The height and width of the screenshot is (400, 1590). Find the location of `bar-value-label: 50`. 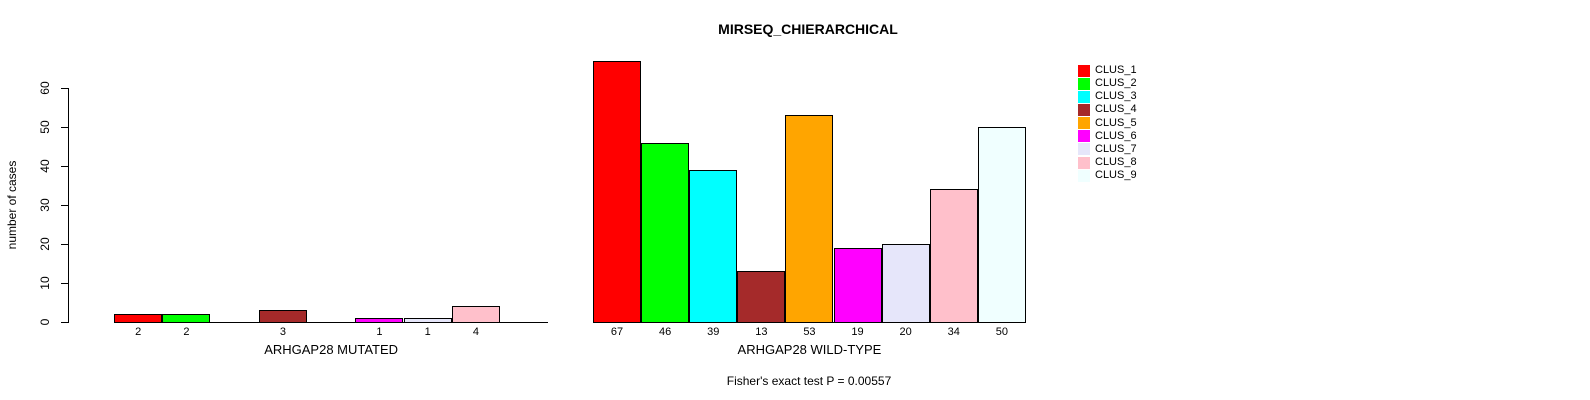

bar-value-label: 50 is located at coordinates (1001, 332).